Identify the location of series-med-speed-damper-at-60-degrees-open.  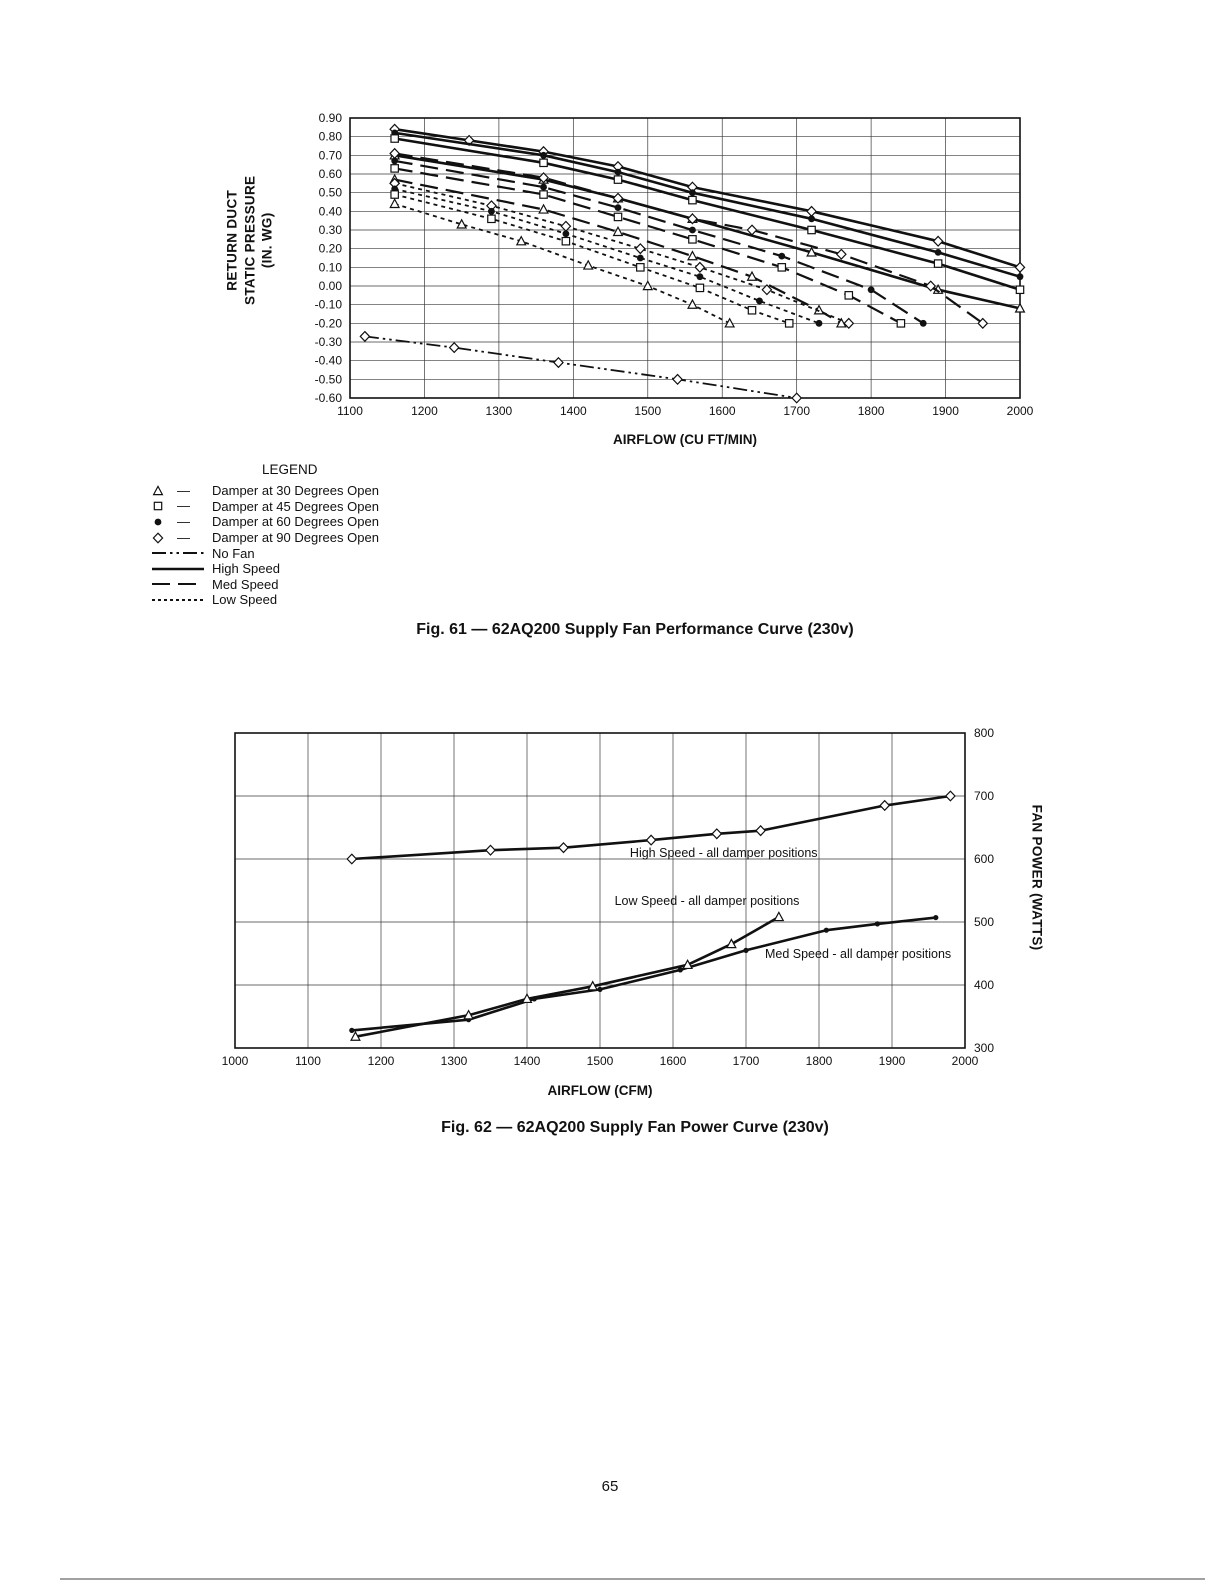
(659, 242).